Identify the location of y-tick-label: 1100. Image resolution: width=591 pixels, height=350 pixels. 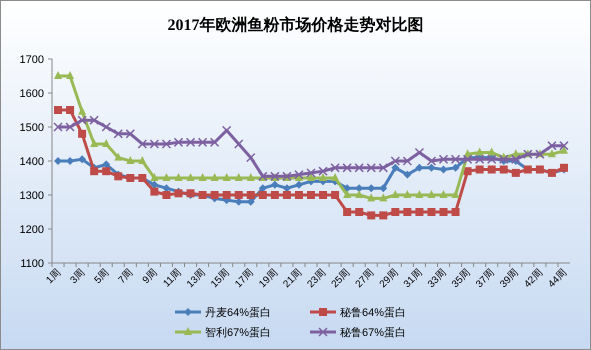
(32, 264).